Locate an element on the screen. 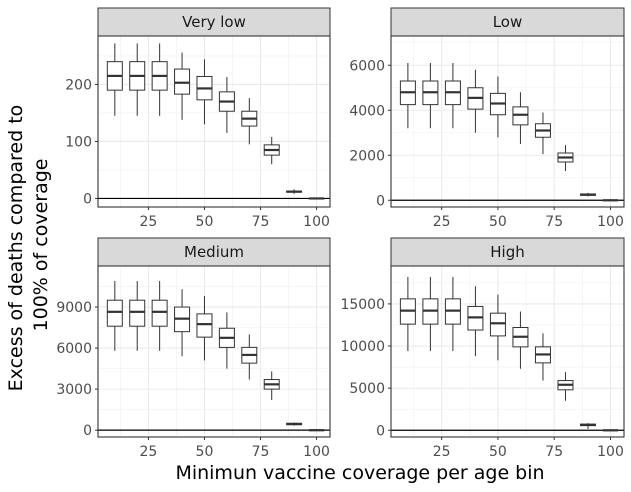  y-tick-label: 15000 is located at coordinates (362, 305).